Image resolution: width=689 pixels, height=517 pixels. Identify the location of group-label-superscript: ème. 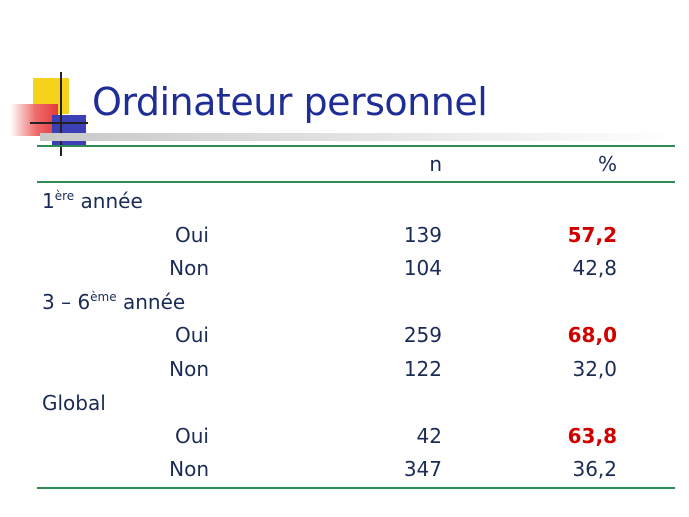
(103, 297).